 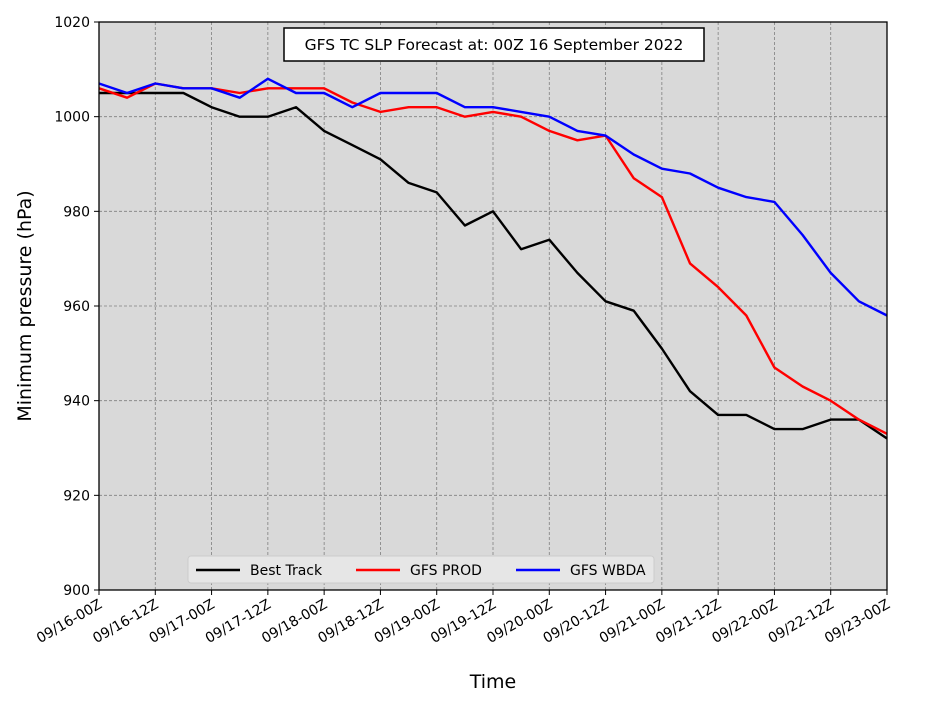 I want to click on x-axis-label: Time, so click(x=493, y=682).